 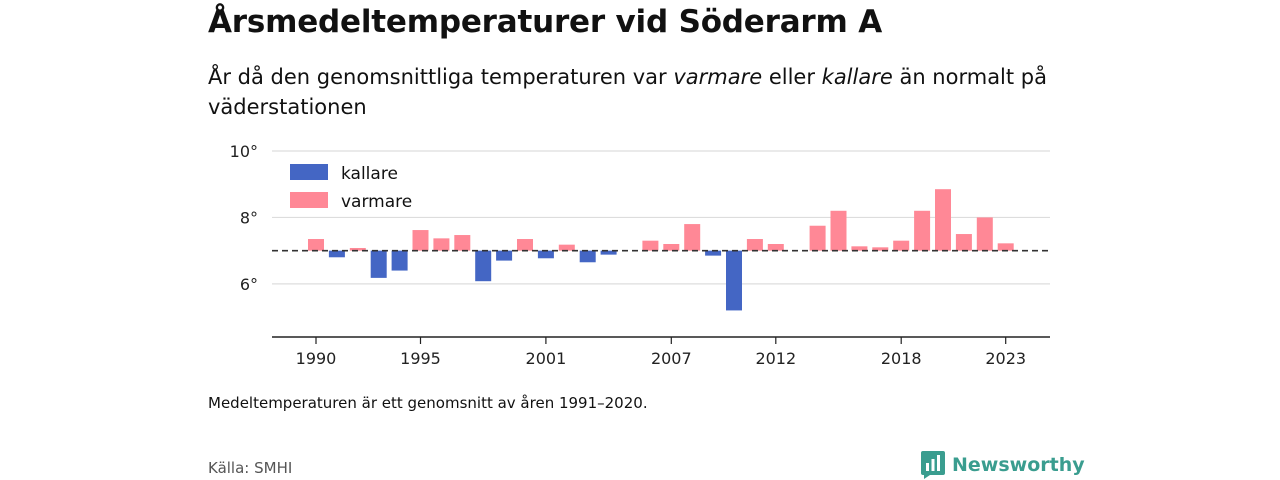 What do you see at coordinates (792, 77) in the screenshot?
I see `subtitle-text-2: eller` at bounding box center [792, 77].